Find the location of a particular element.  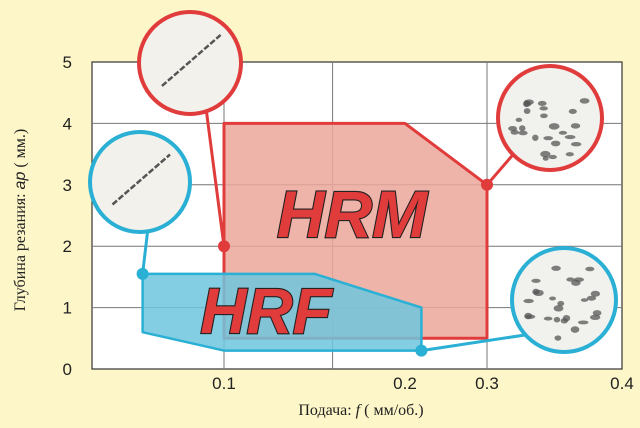

y-tick-label: 4 is located at coordinates (67, 123).